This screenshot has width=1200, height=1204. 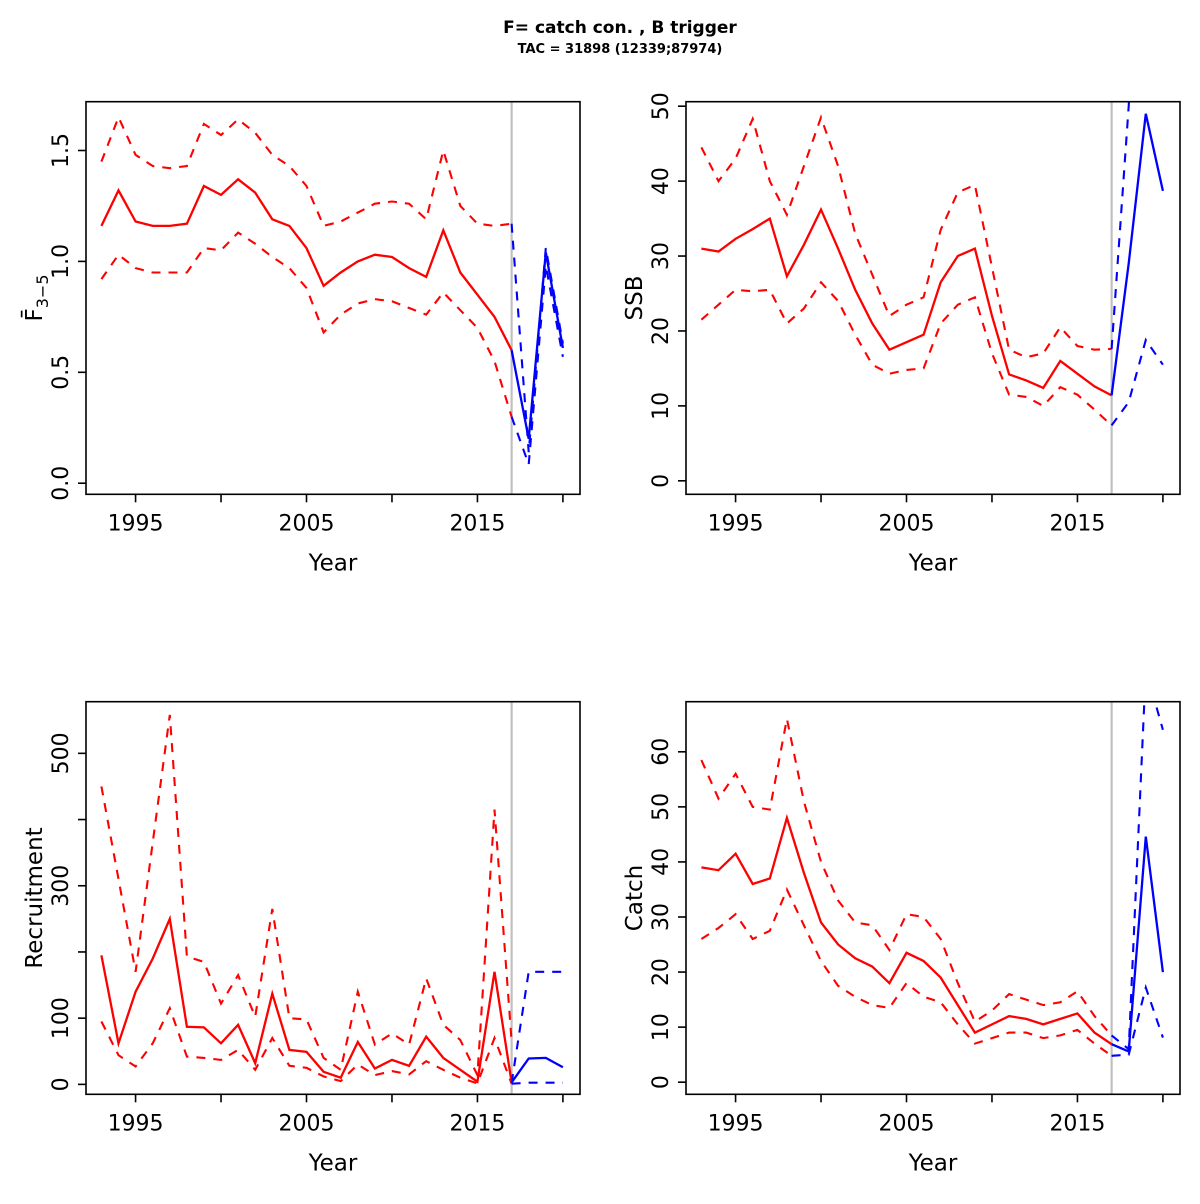 What do you see at coordinates (661, 752) in the screenshot?
I see `y-tick-label: 60` at bounding box center [661, 752].